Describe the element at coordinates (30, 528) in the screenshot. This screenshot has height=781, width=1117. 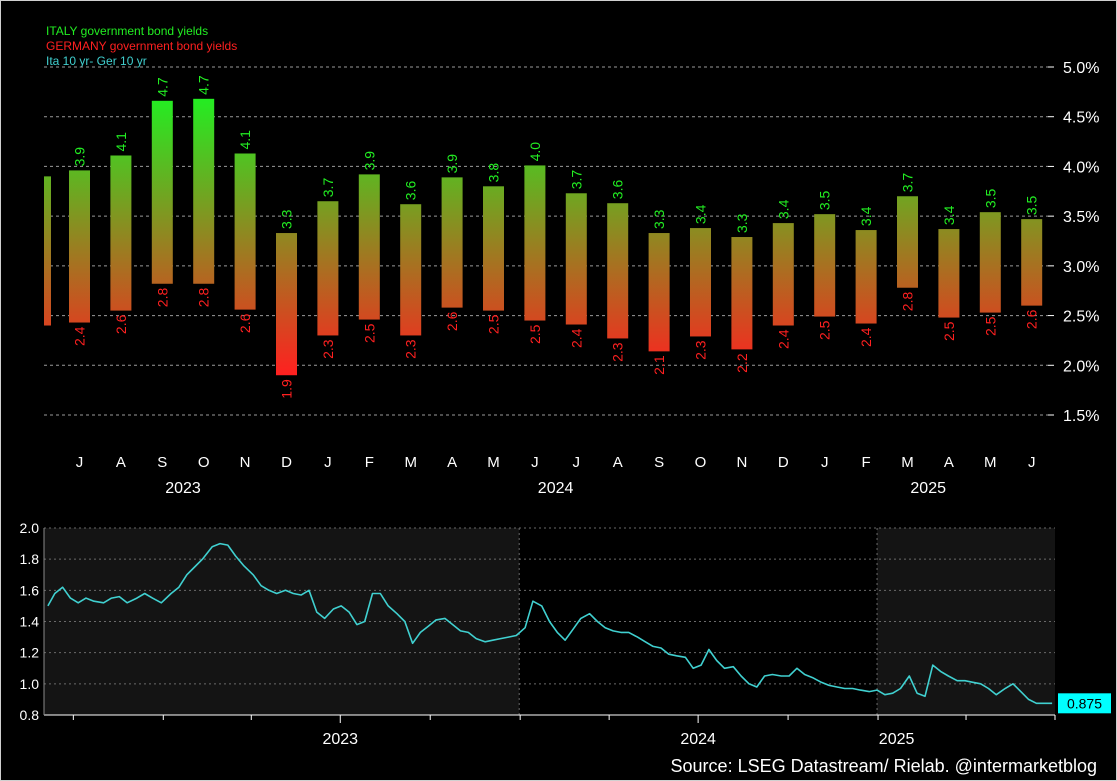
I see `y-tick-label: 2.0` at that location.